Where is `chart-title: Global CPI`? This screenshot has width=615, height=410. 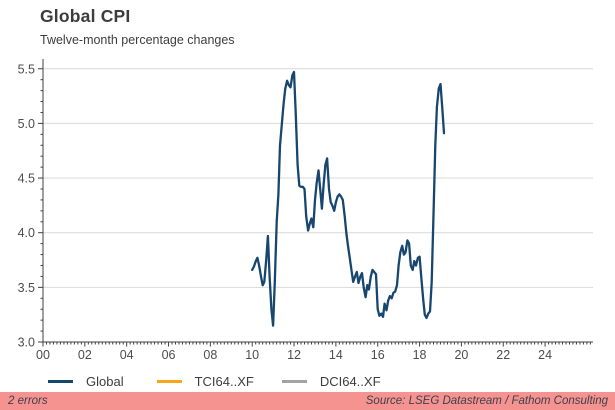
chart-title: Global CPI is located at coordinates (85, 16).